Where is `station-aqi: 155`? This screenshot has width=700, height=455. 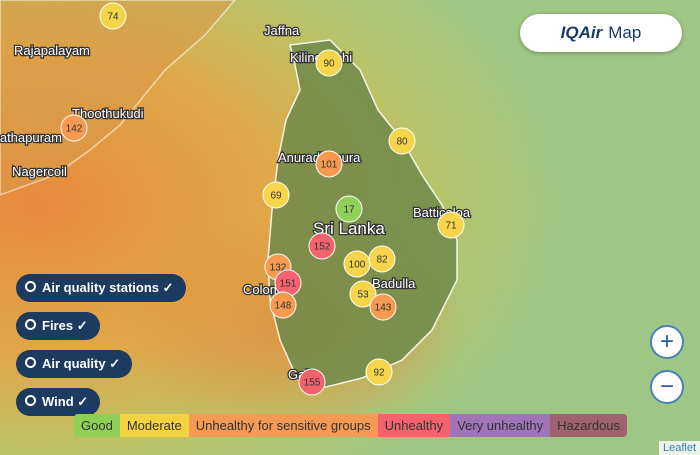
station-aqi: 155 is located at coordinates (312, 383).